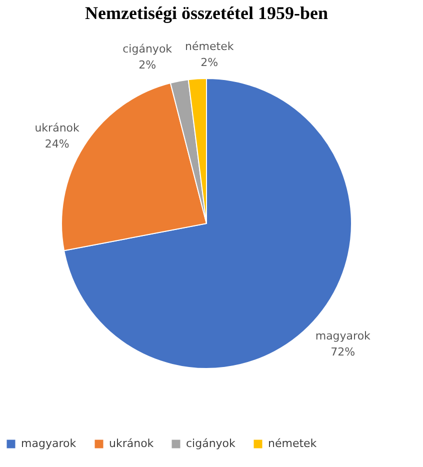 The width and height of the screenshot is (423, 467). Describe the element at coordinates (131, 443) in the screenshot. I see `legend-label: ukránok` at that location.